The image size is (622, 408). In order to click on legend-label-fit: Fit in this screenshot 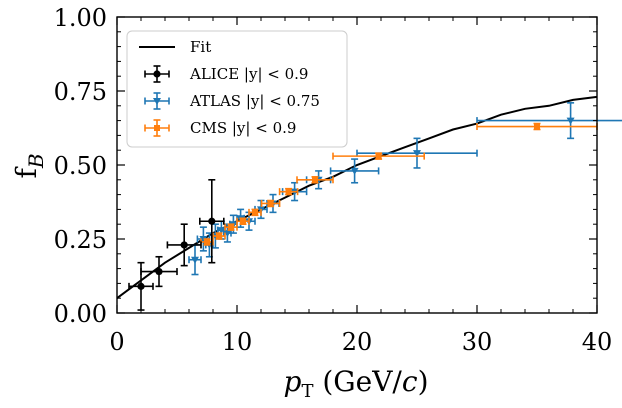, I will do `click(200, 47)`.